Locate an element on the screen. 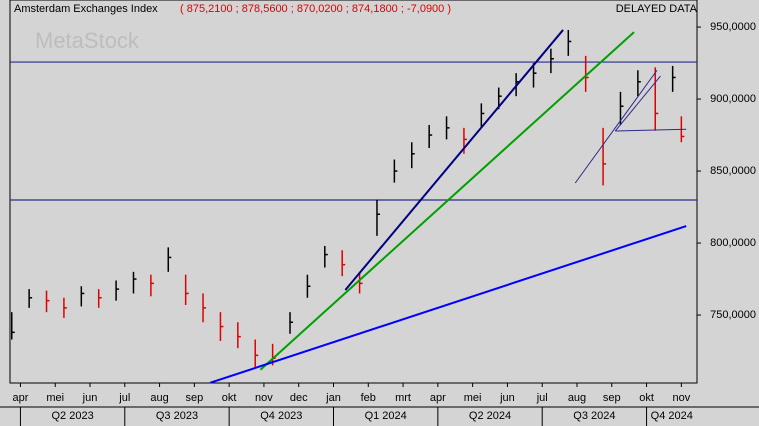  quote-value: 875,2100 is located at coordinates (210, 9).